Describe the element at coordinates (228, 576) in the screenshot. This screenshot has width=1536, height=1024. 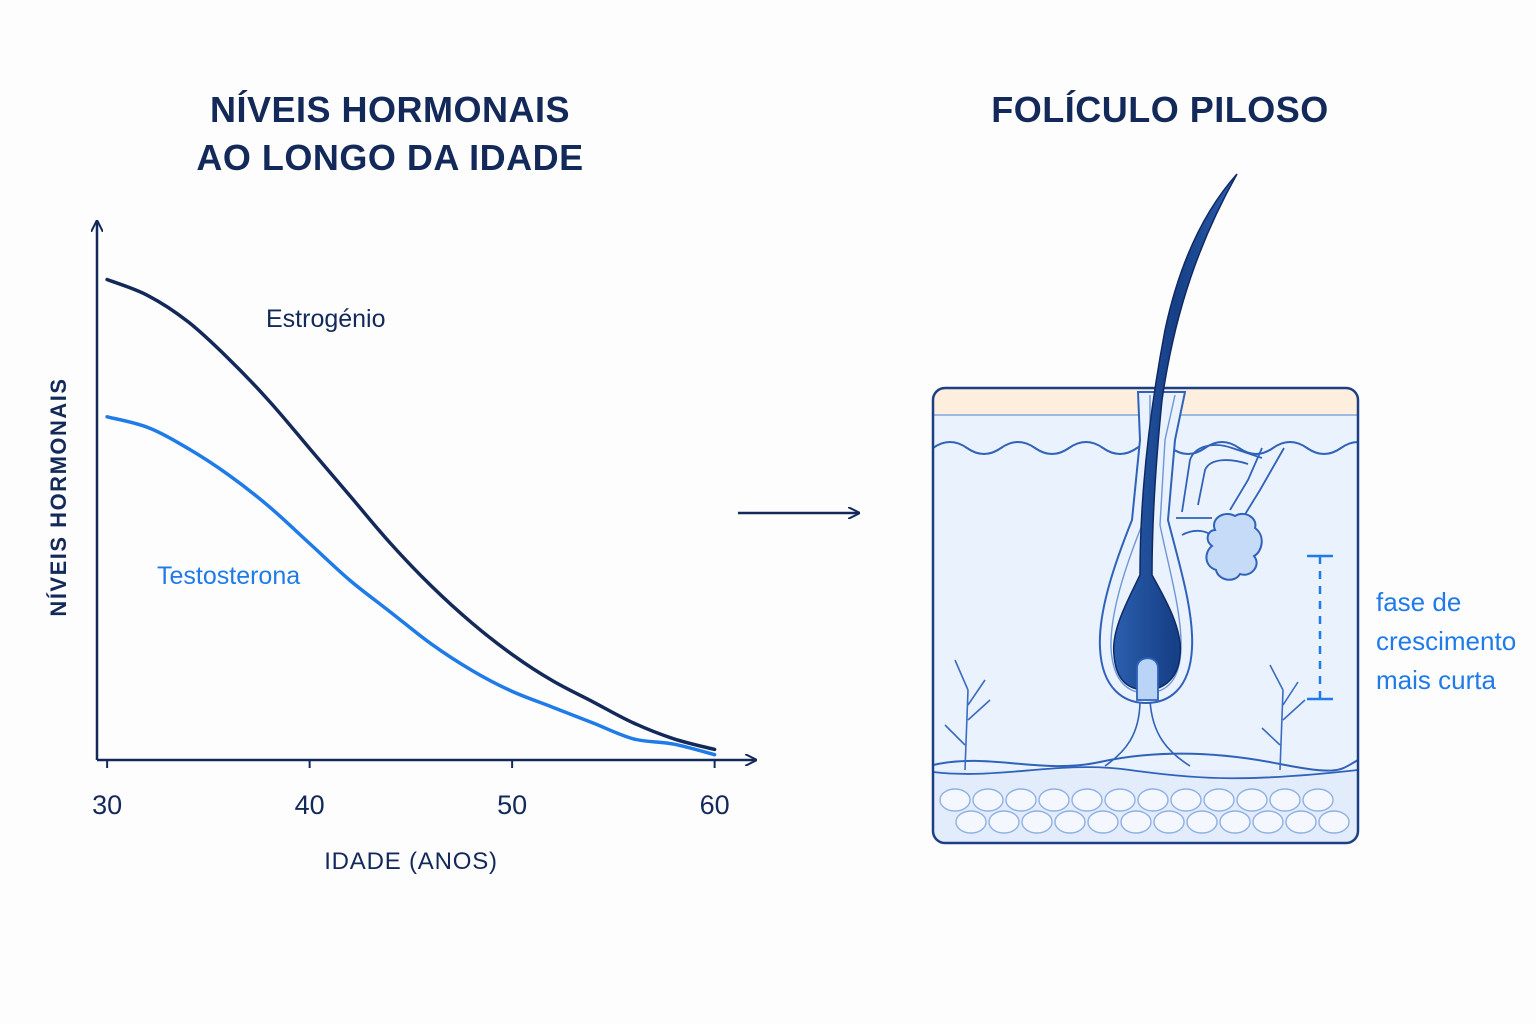
I see `series-label-testosterone: Testosterona` at that location.